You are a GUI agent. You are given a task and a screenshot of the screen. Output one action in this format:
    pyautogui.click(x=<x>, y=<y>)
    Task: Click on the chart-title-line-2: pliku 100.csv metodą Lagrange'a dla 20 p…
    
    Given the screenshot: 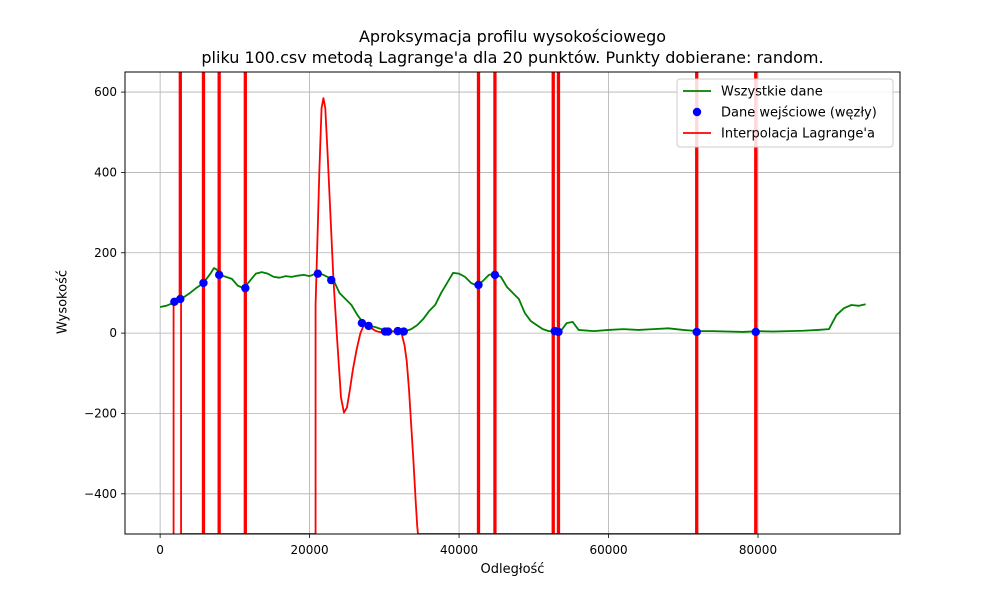 What is the action you would take?
    pyautogui.click(x=512, y=57)
    